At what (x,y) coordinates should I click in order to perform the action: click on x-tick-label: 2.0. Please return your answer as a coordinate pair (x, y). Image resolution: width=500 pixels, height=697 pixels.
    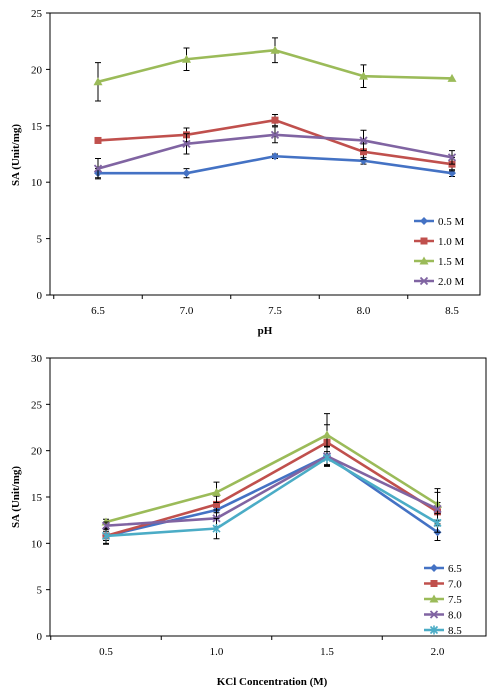
    Looking at the image, I should click on (438, 652).